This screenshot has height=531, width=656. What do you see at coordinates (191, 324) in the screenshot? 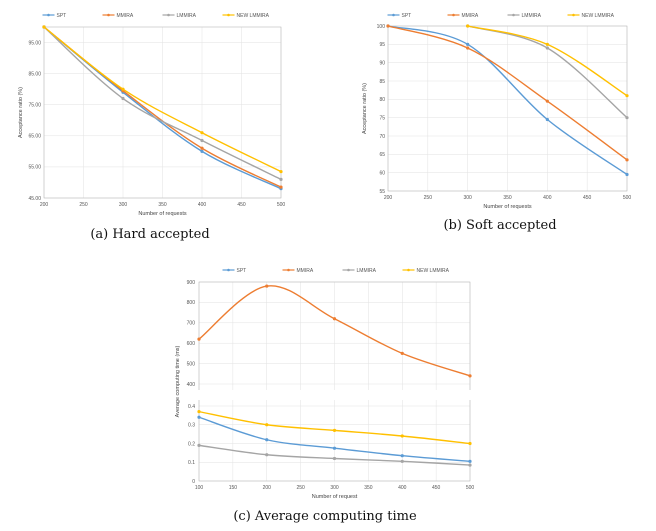
I see `y-tick-label: 700` at bounding box center [191, 324].